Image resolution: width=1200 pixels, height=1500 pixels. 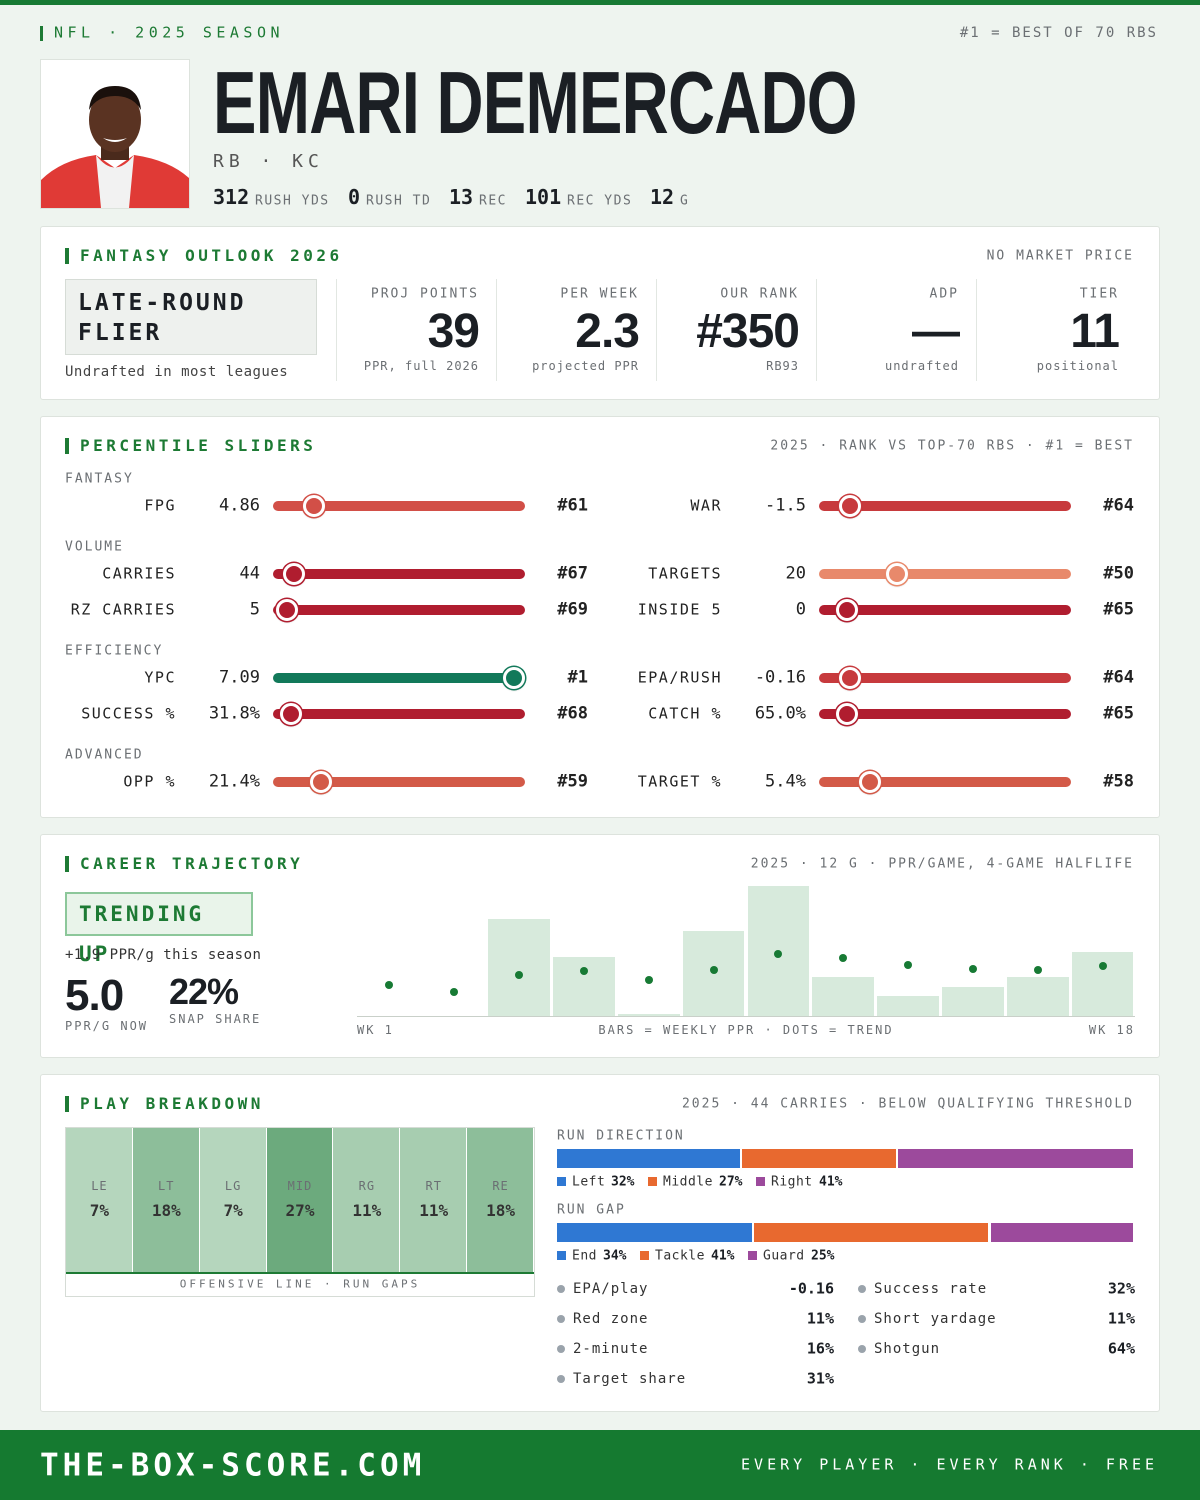 I want to click on slider-label: SUCCESS %, so click(x=128, y=713).